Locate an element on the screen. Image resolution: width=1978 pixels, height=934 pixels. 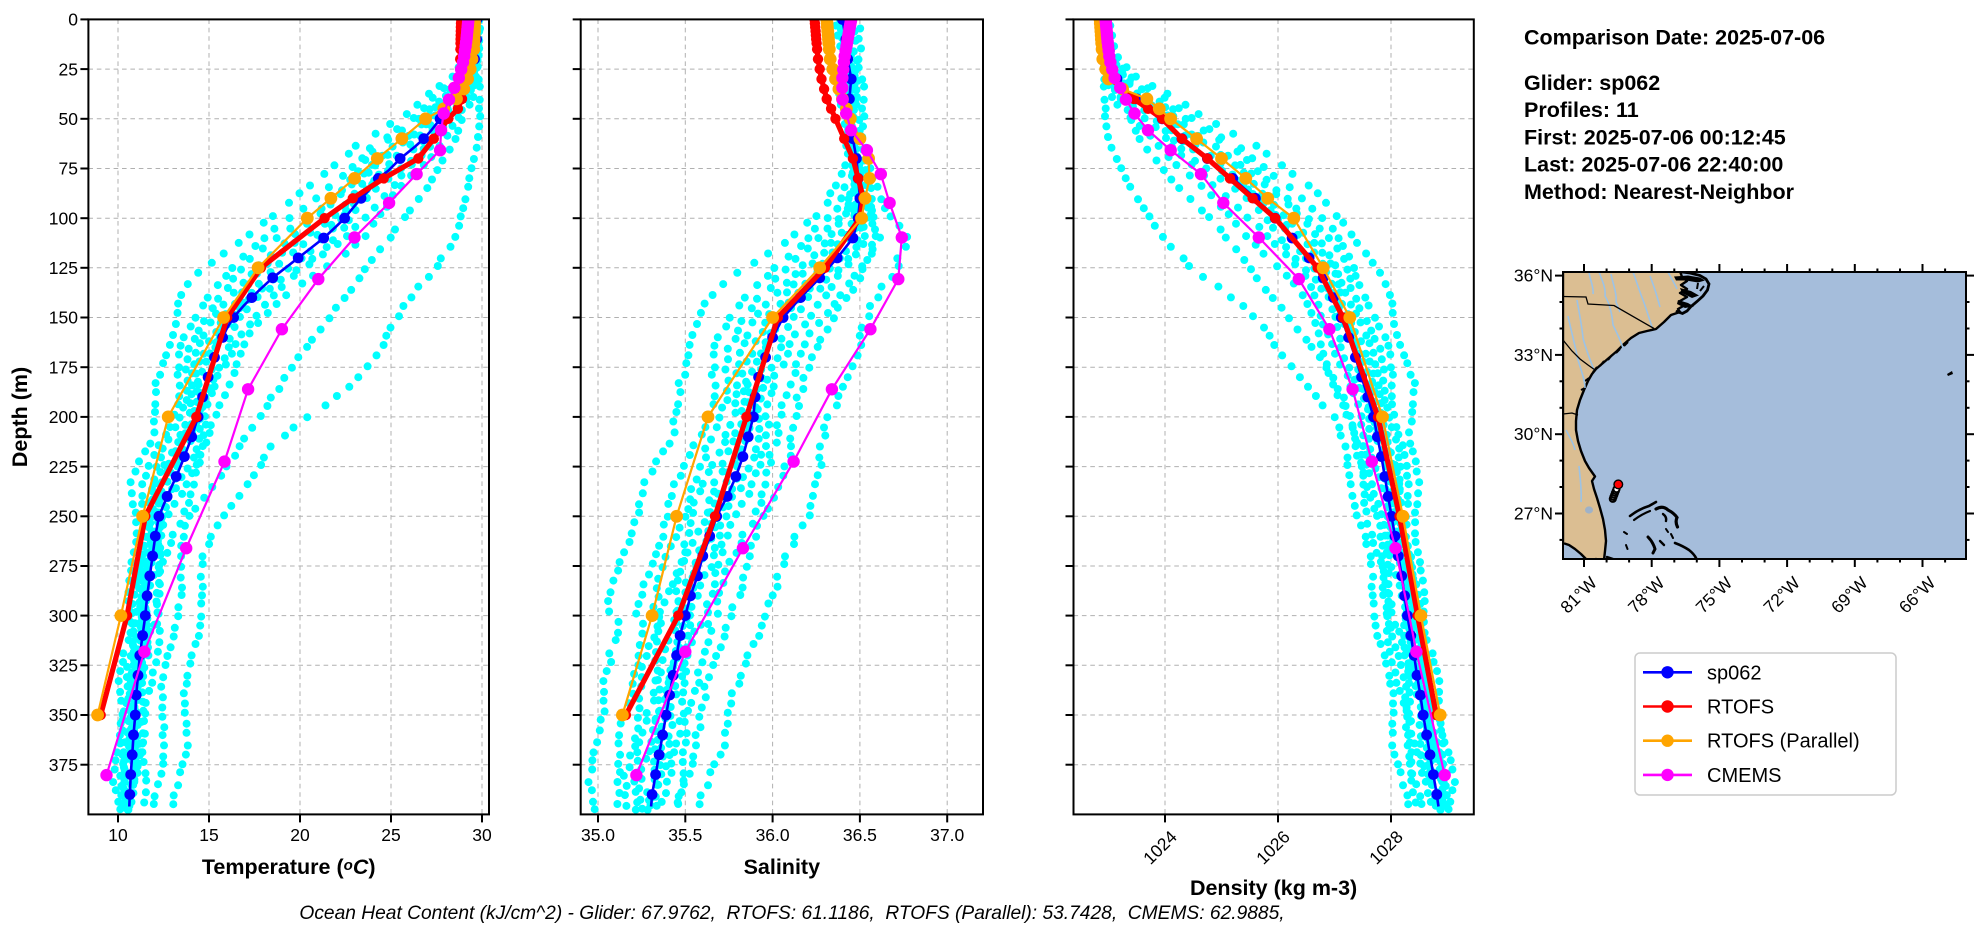
svg-text: 36.5 is located at coordinates (860, 835).